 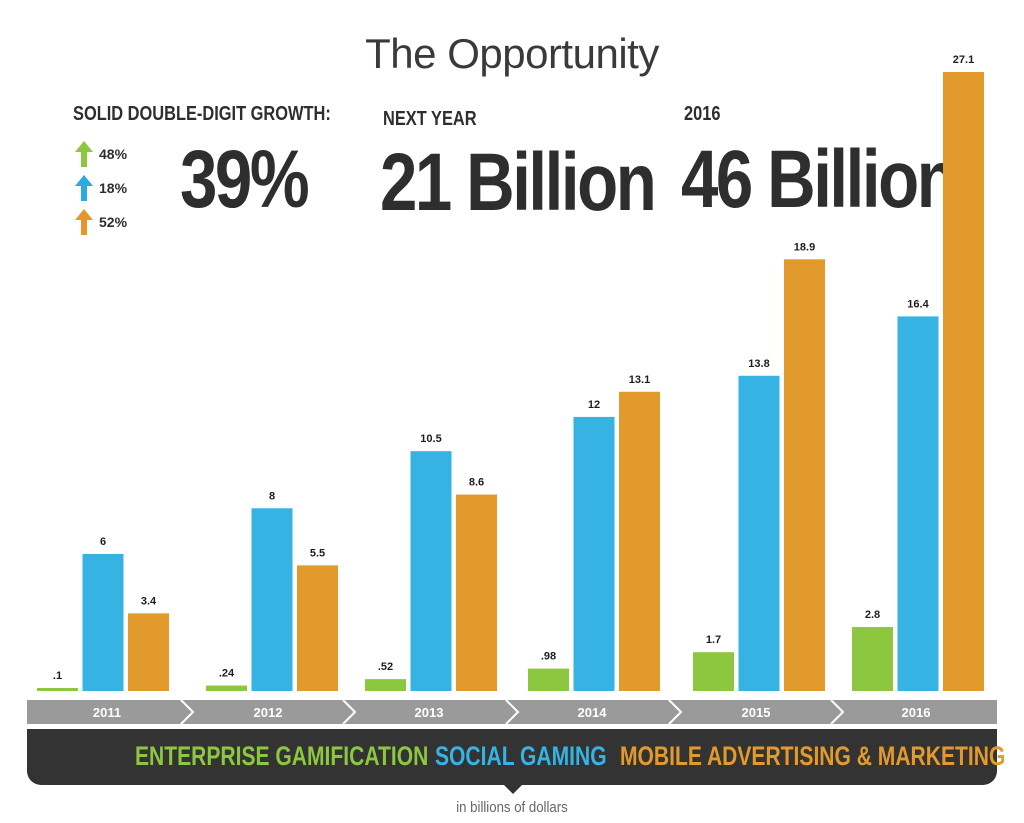 What do you see at coordinates (916, 712) in the screenshot?
I see `x-tick-label: 2016` at bounding box center [916, 712].